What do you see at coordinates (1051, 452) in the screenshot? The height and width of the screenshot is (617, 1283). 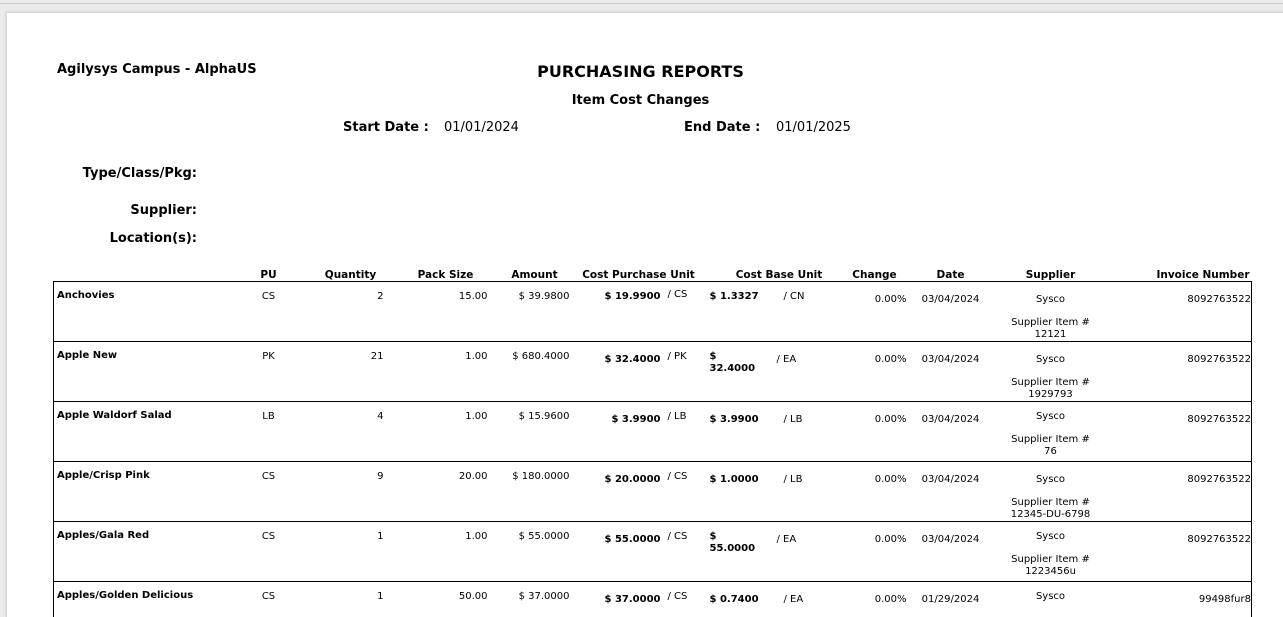 I see `supplier-item-number: 76` at bounding box center [1051, 452].